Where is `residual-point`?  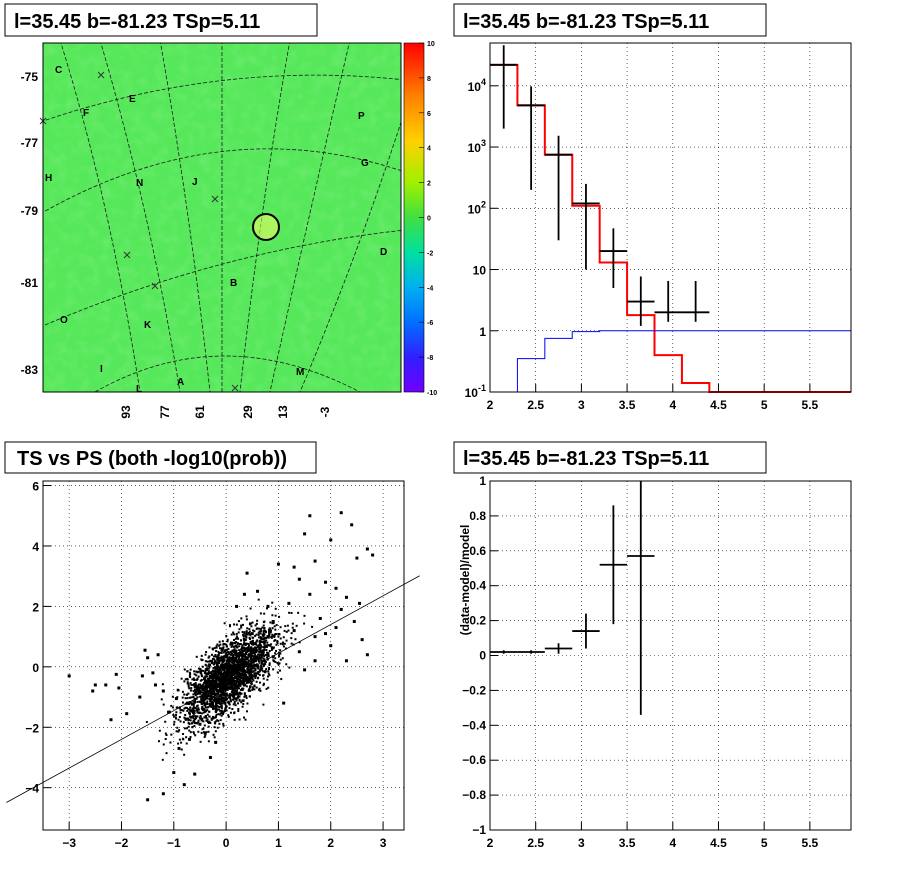
residual-point is located at coordinates (558, 648).